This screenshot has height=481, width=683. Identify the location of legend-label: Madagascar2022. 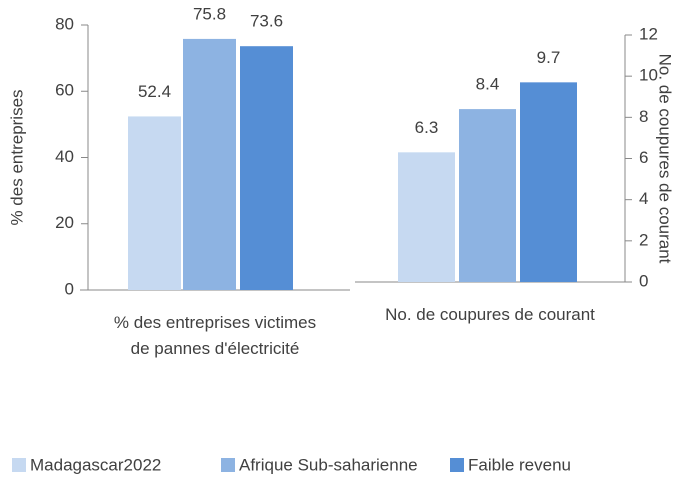
(95, 464).